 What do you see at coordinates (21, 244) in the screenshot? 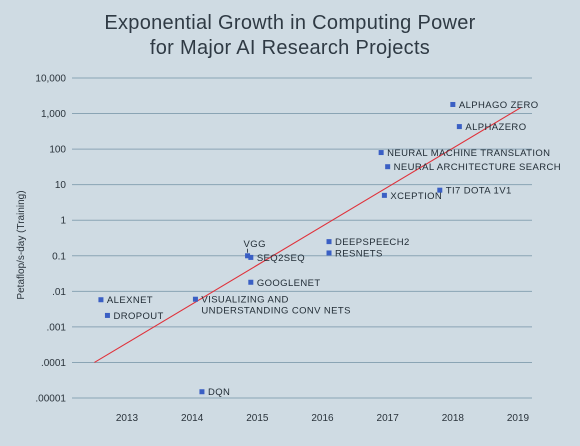
I see `y-axis-label: Petaflop/s-day (Training)` at bounding box center [21, 244].